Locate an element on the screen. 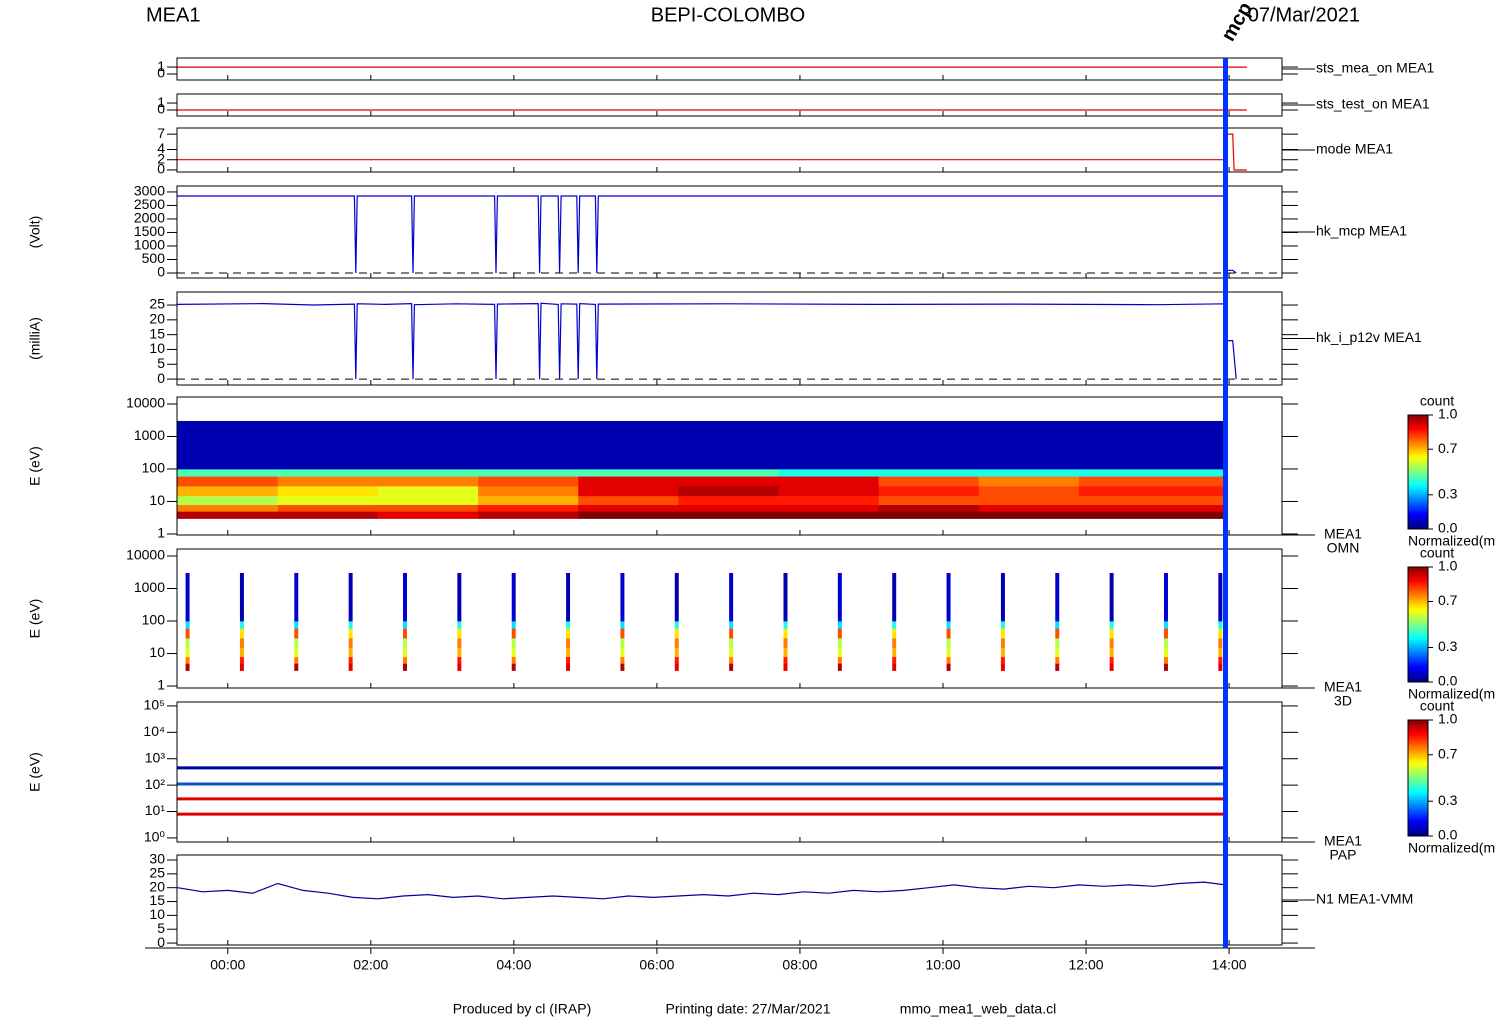 Image resolution: width=1512 pixels, height=1020 pixels. footer-date: Printing date: 27/Mar/2021 is located at coordinates (748, 1009).